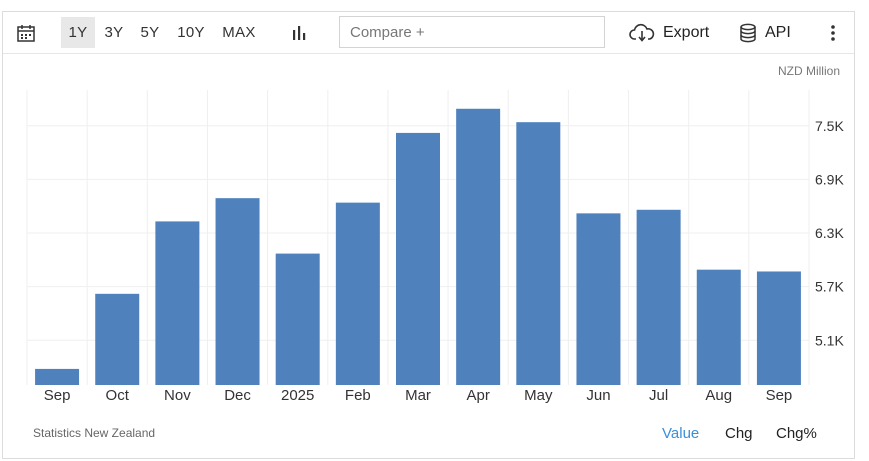 The image size is (869, 461). Describe the element at coordinates (191, 32) in the screenshot. I see `range-button-10y: 10Y` at that location.